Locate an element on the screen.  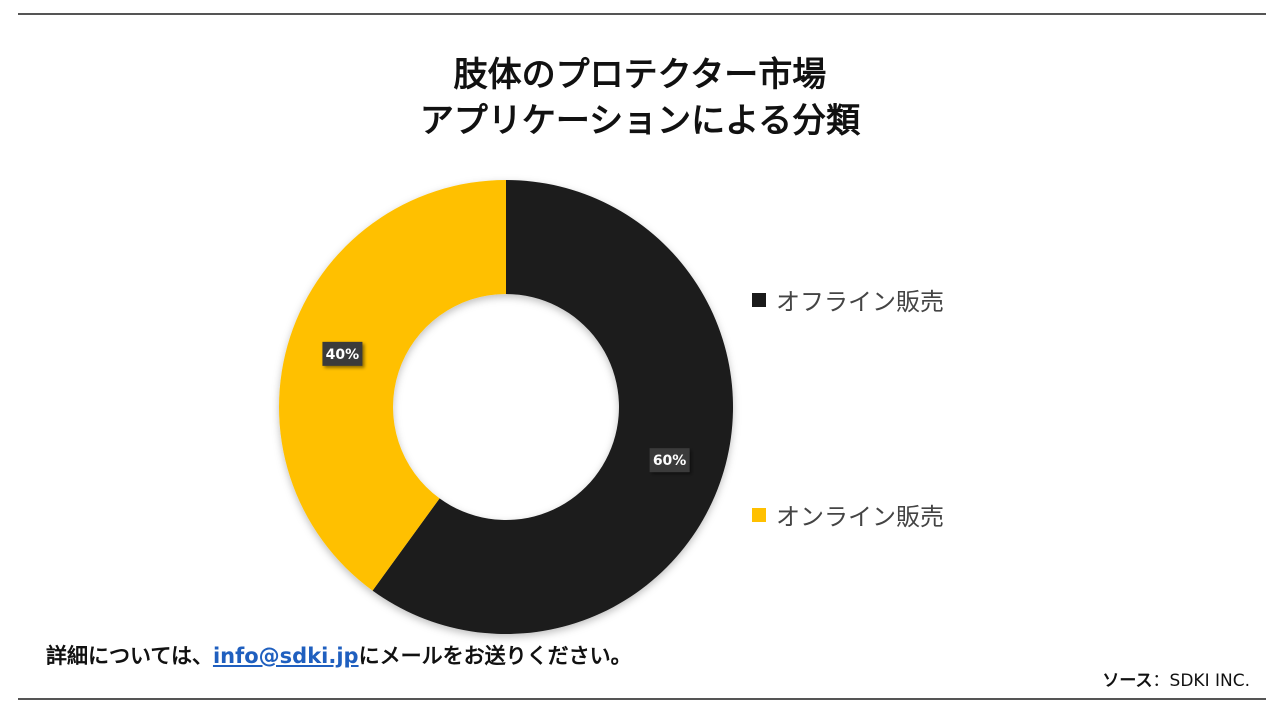
legend-label-offline: オフライン販売 is located at coordinates (860, 302).